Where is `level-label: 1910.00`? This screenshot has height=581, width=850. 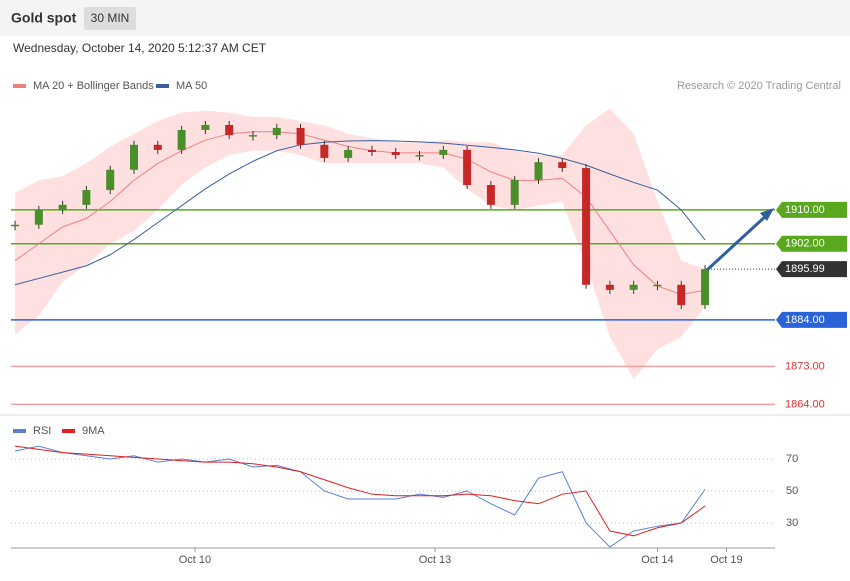 level-label: 1910.00 is located at coordinates (805, 210).